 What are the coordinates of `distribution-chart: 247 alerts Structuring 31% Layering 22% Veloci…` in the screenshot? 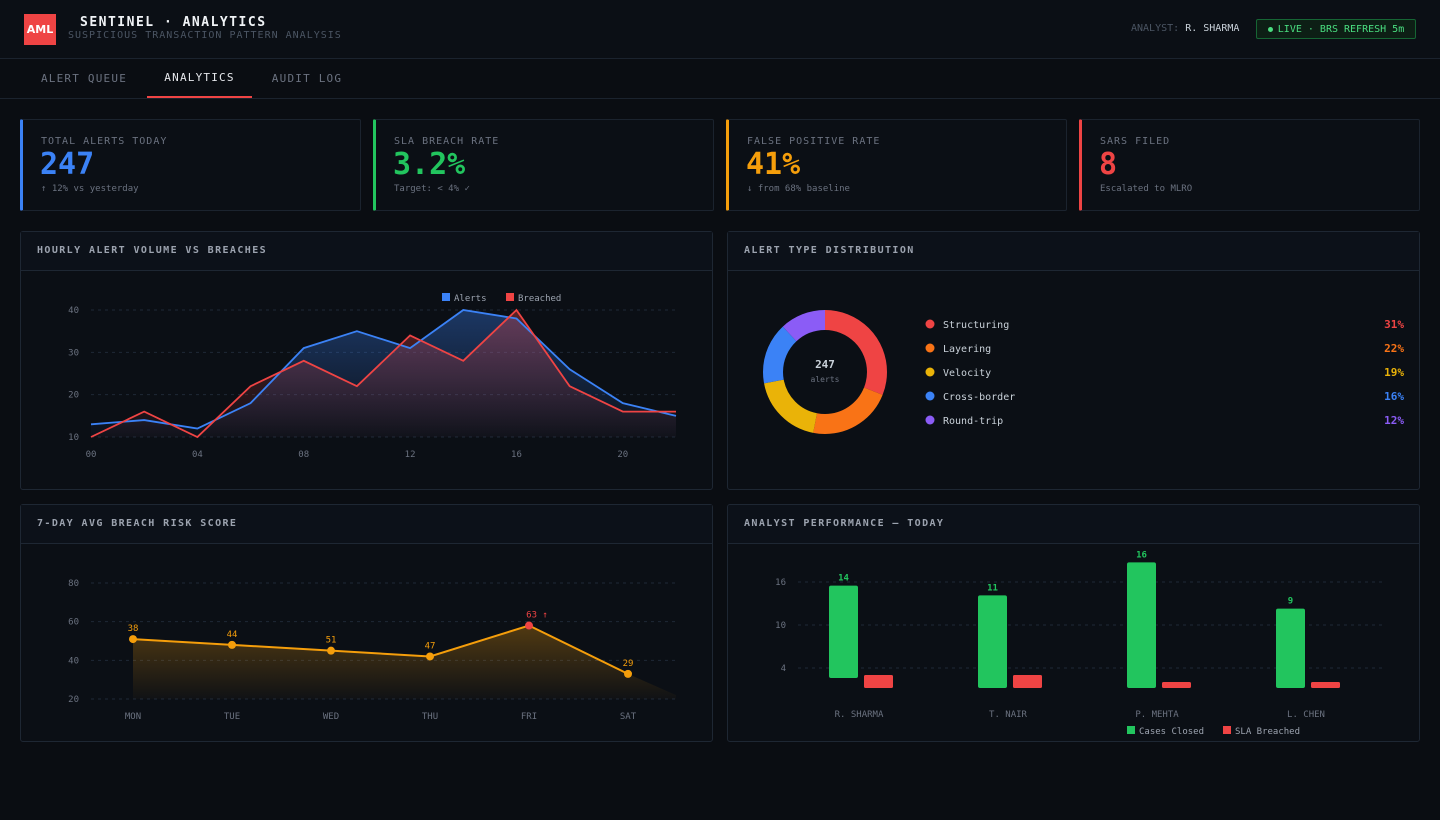 It's located at (1083, 372).